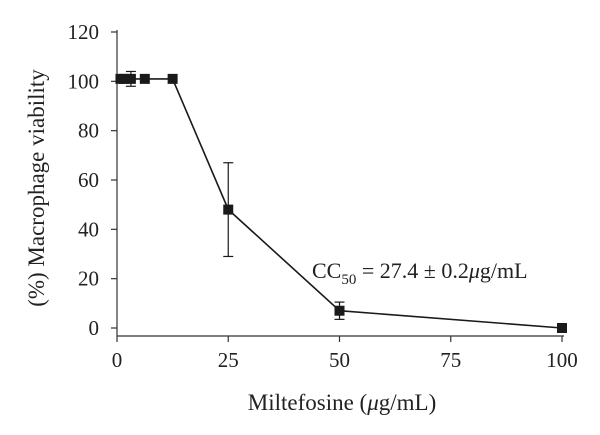 This screenshot has width=600, height=435. What do you see at coordinates (94, 328) in the screenshot?
I see `y-tick-label: 0` at bounding box center [94, 328].